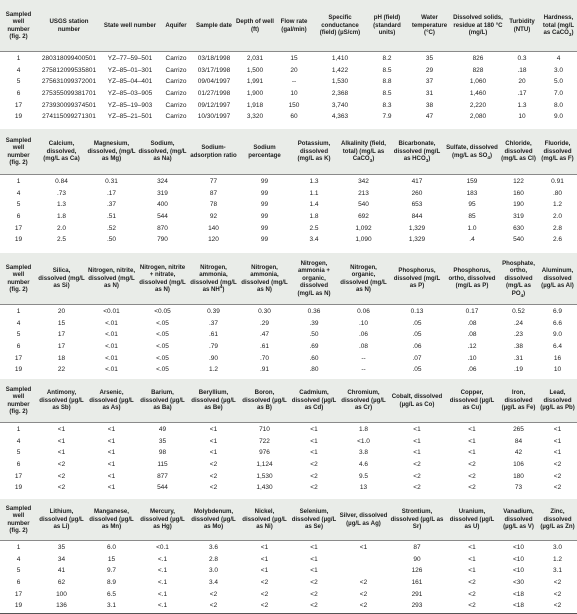 The width and height of the screenshot is (577, 614). Describe the element at coordinates (518, 323) in the screenshot. I see `table-cell: .24` at that location.